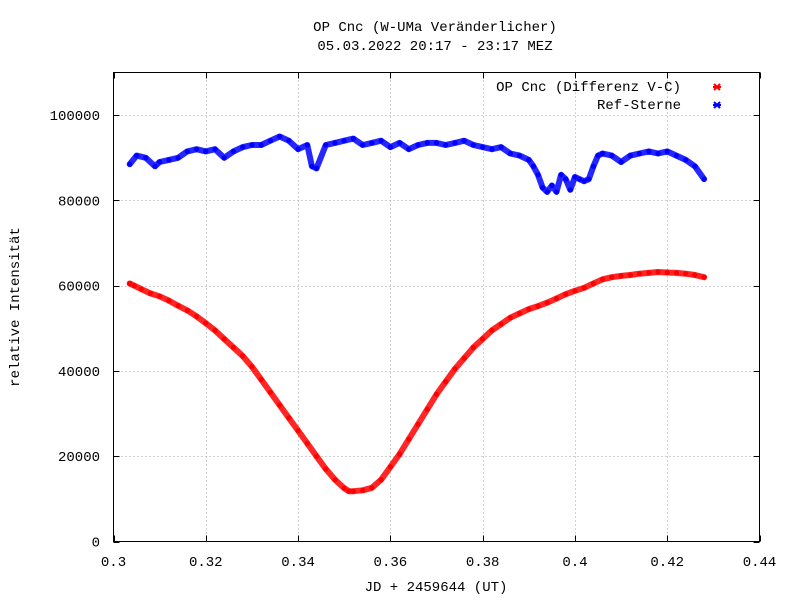  Describe the element at coordinates (75, 117) in the screenshot. I see `y-tick-label: 100000` at that location.